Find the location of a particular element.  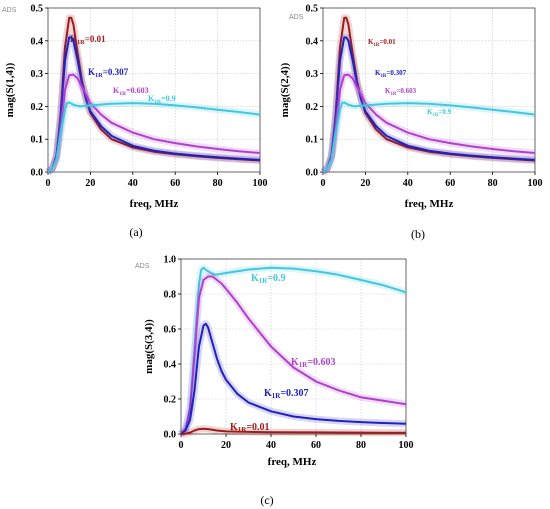

y-tick-label: 0.8 is located at coordinates (170, 295).